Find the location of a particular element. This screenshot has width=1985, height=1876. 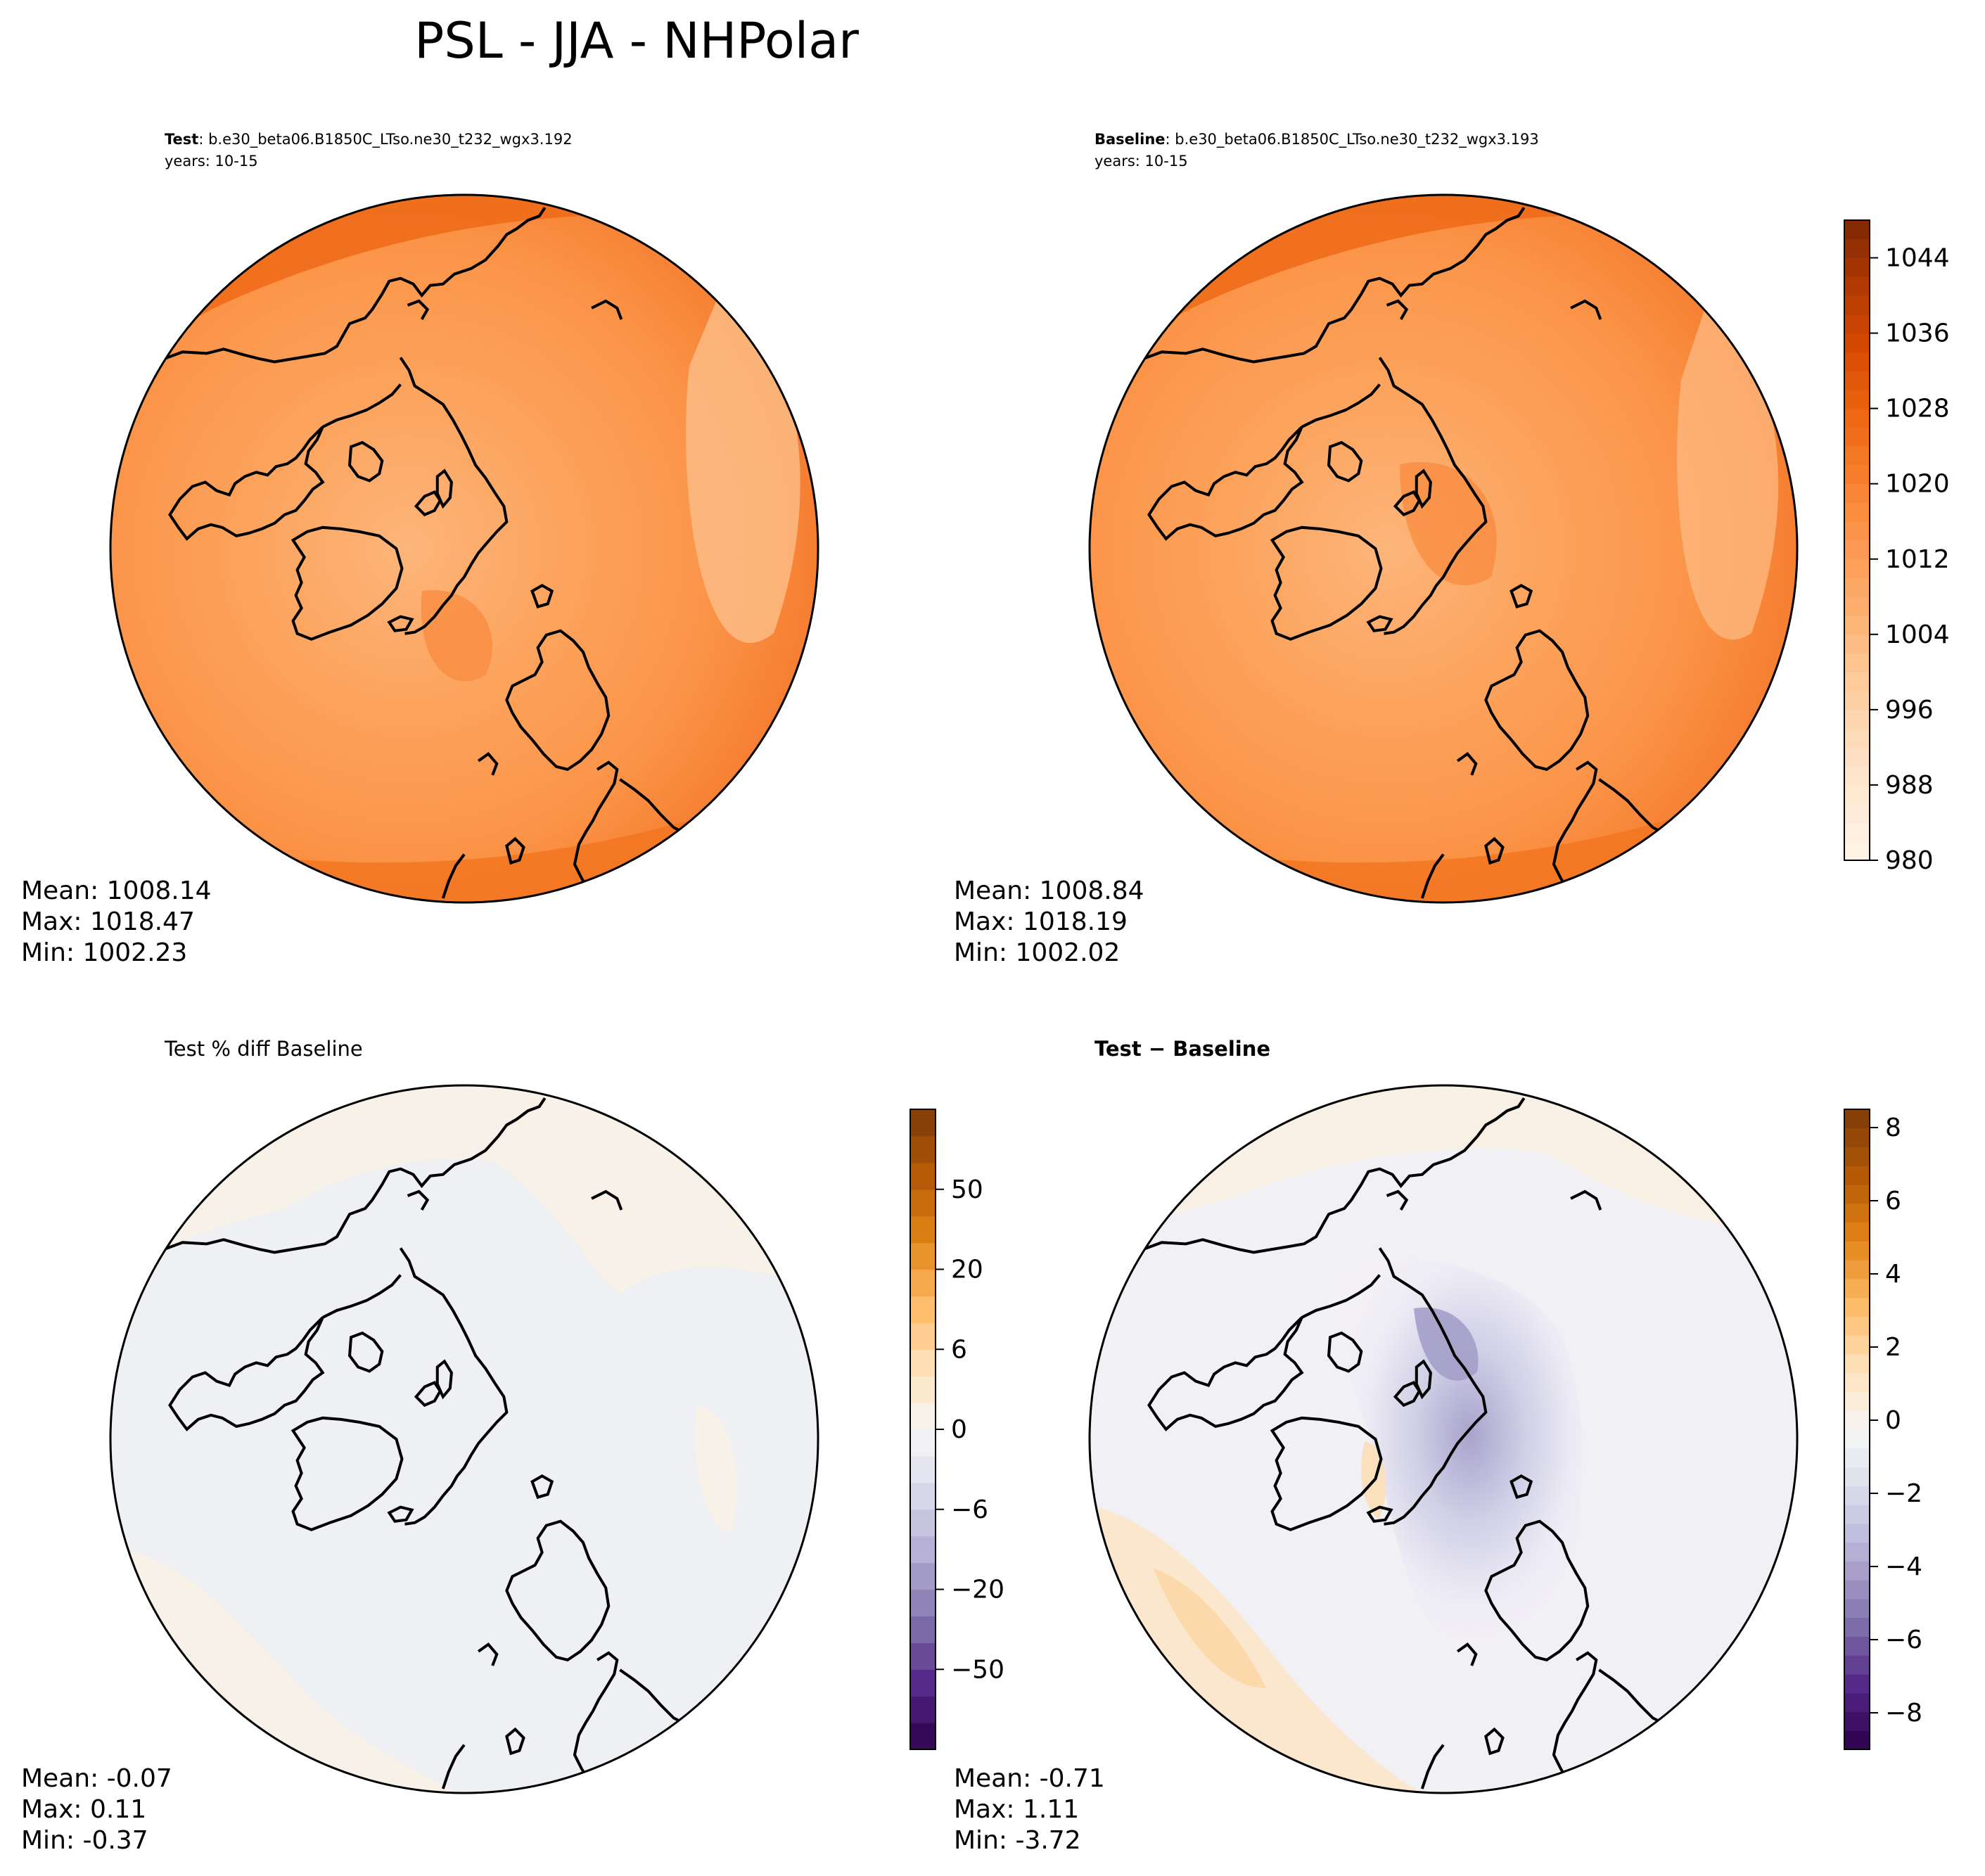

panel-test-max: Max: 1018.47 is located at coordinates (108, 921).